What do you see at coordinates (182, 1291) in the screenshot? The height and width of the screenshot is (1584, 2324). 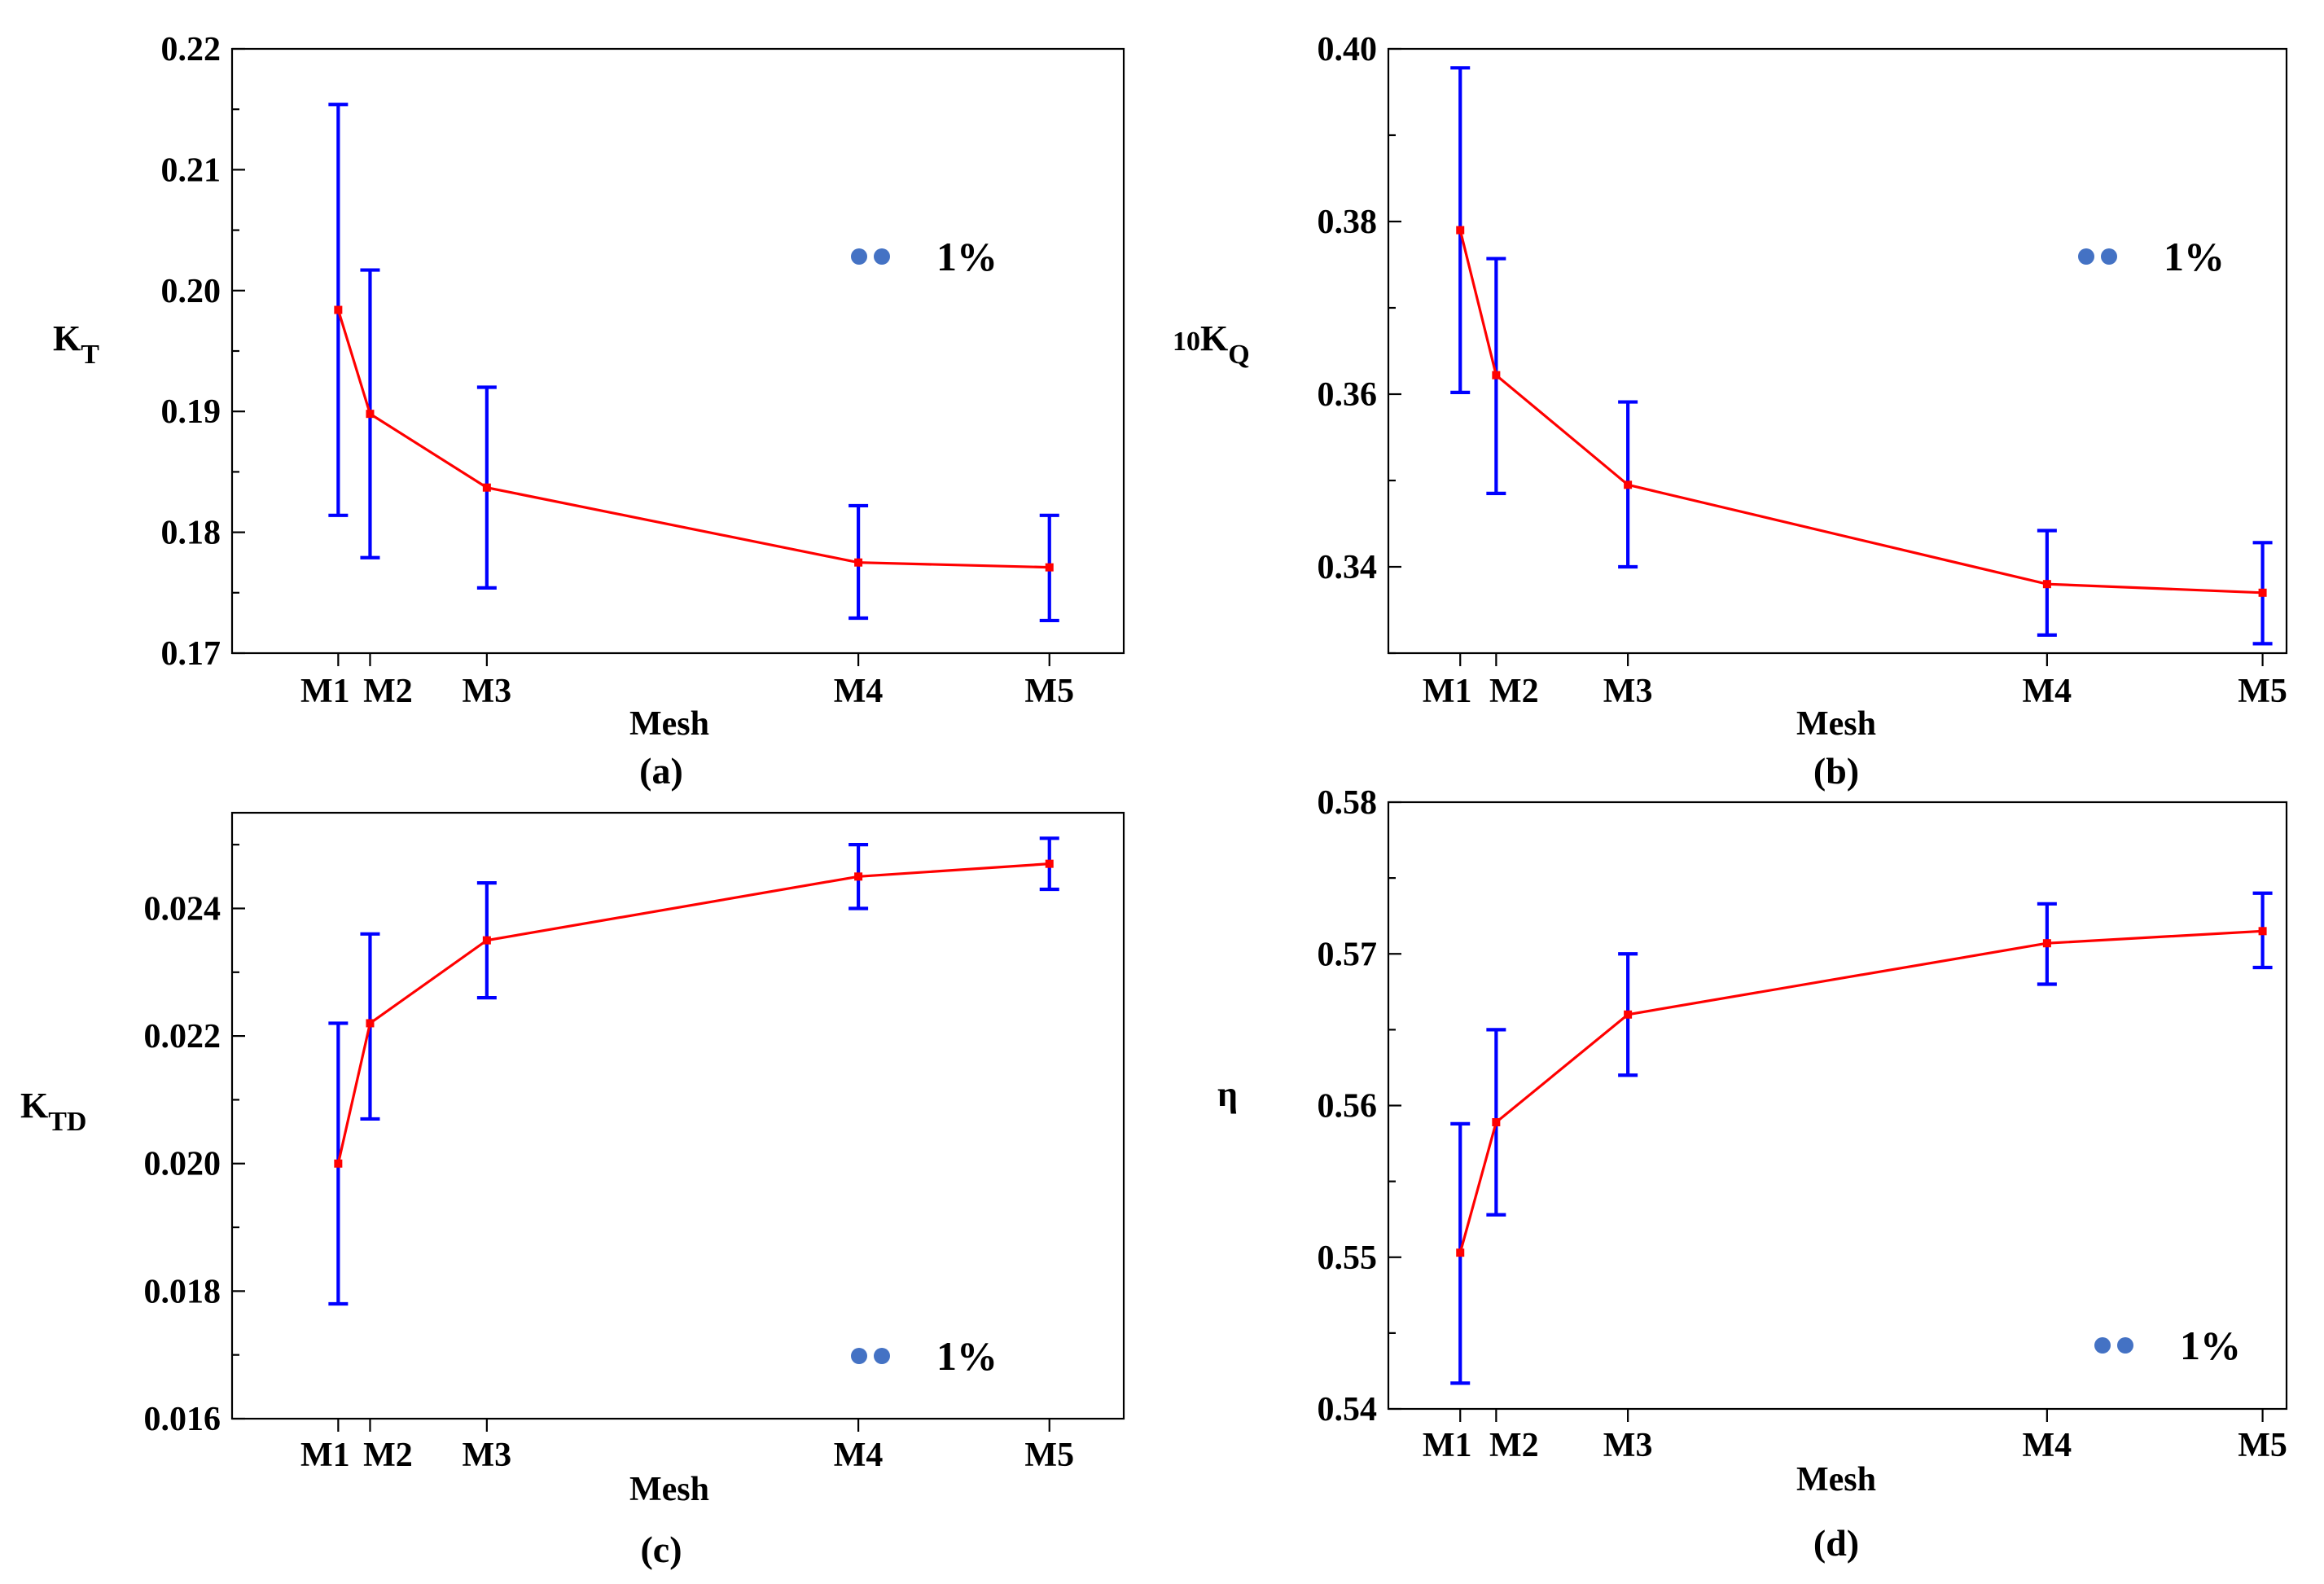 I see `y-tick-label: 0.018` at bounding box center [182, 1291].